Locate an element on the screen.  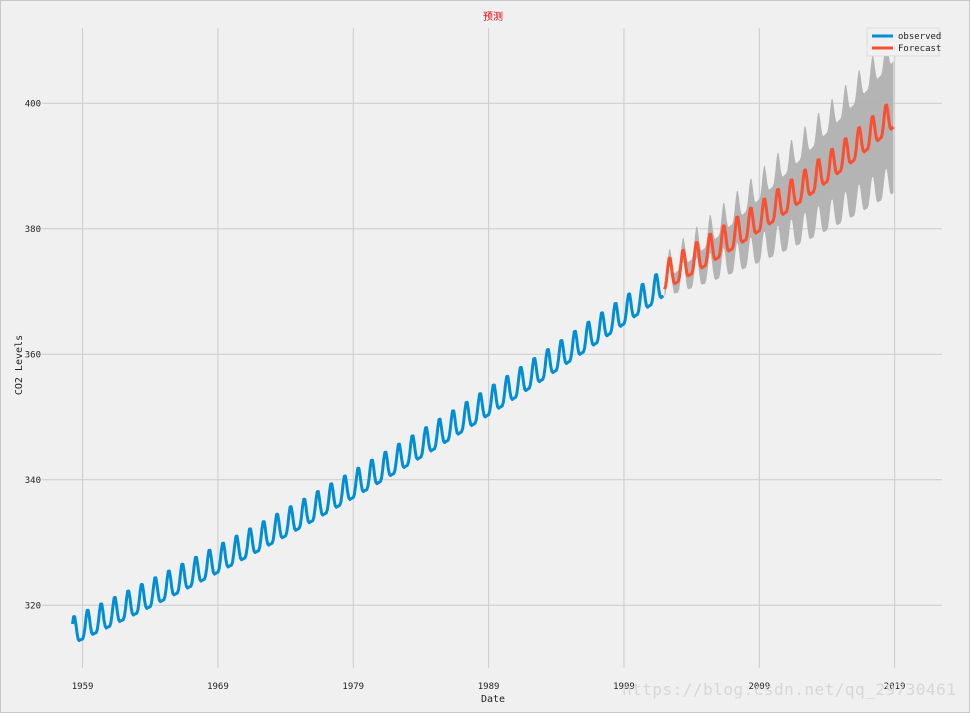
legend-box is located at coordinates (903, 42).